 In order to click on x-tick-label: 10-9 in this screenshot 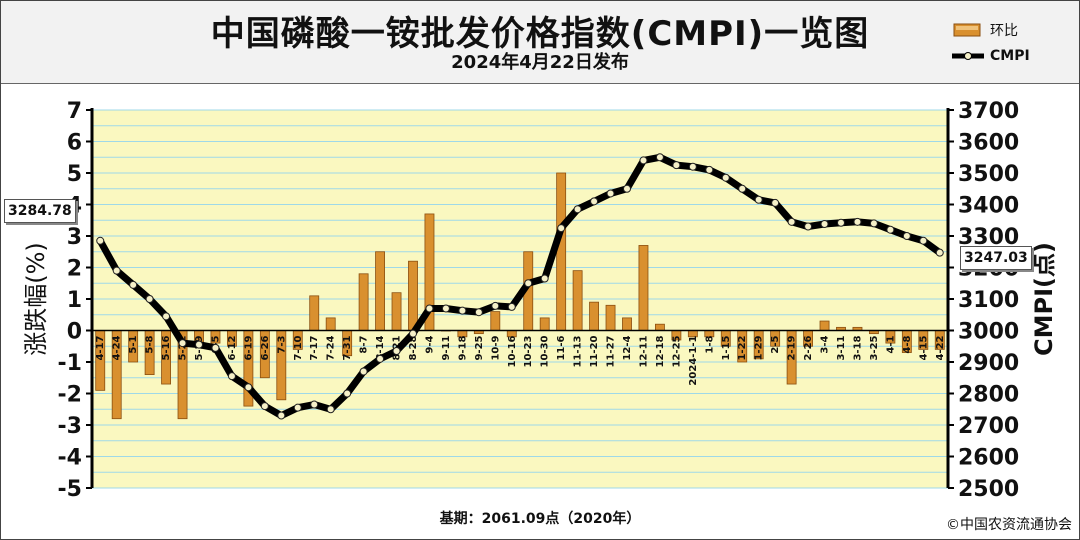, I will do `click(495, 347)`.